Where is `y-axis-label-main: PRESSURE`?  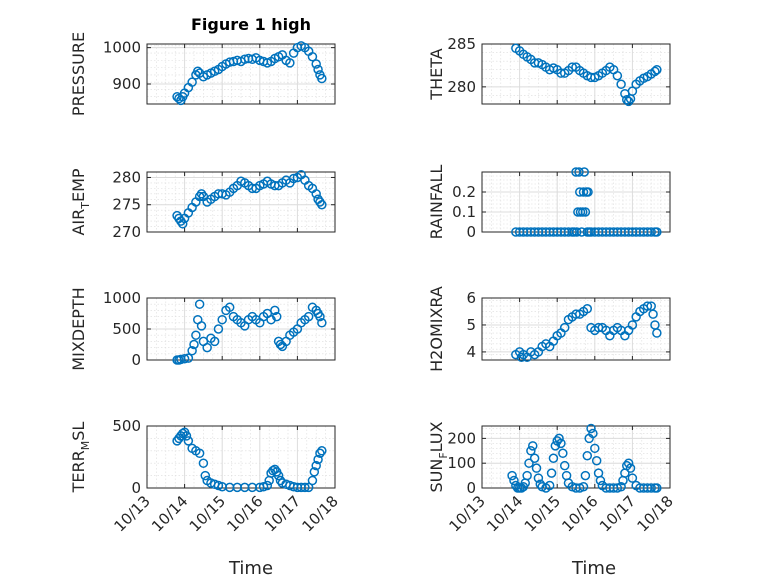 y-axis-label-main: PRESSURE is located at coordinates (78, 74).